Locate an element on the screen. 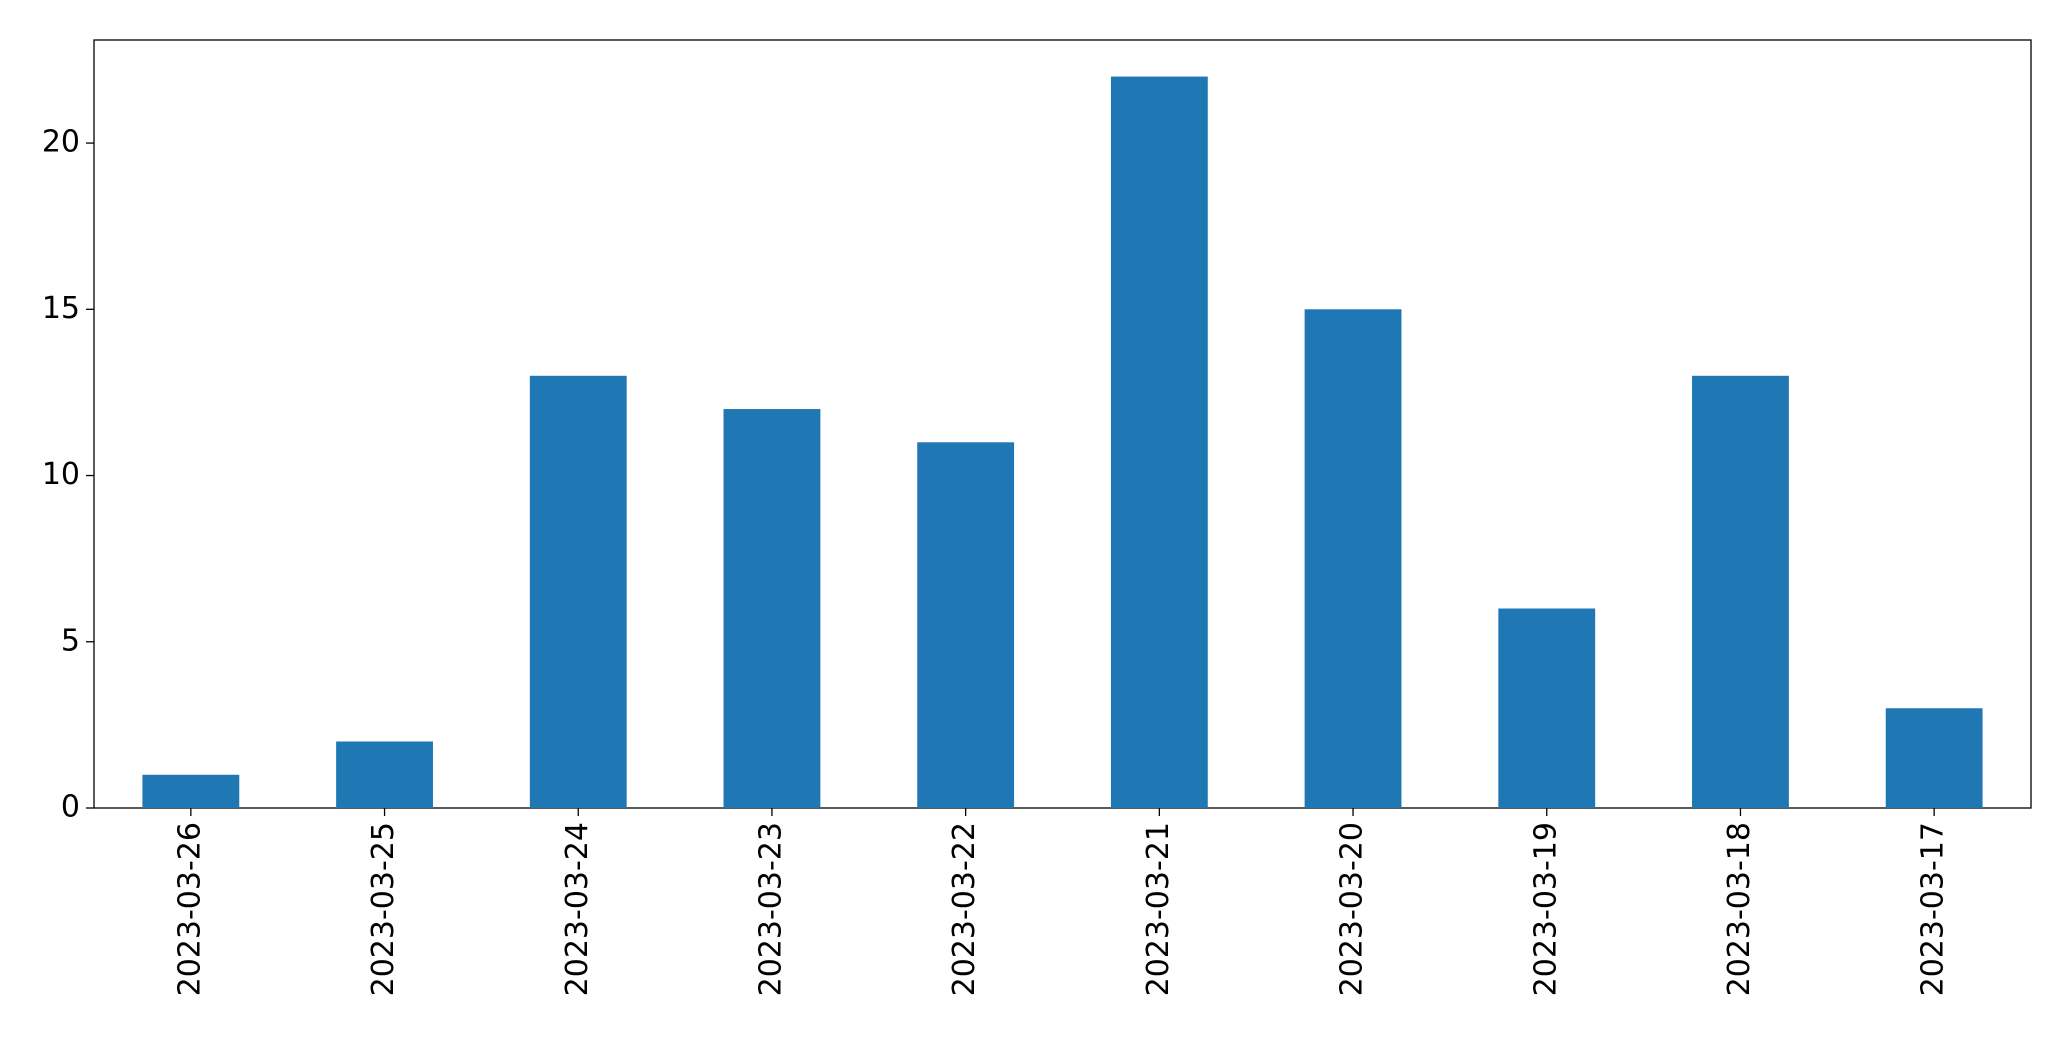  x-tick-label: 2023-03-23 is located at coordinates (770, 909).